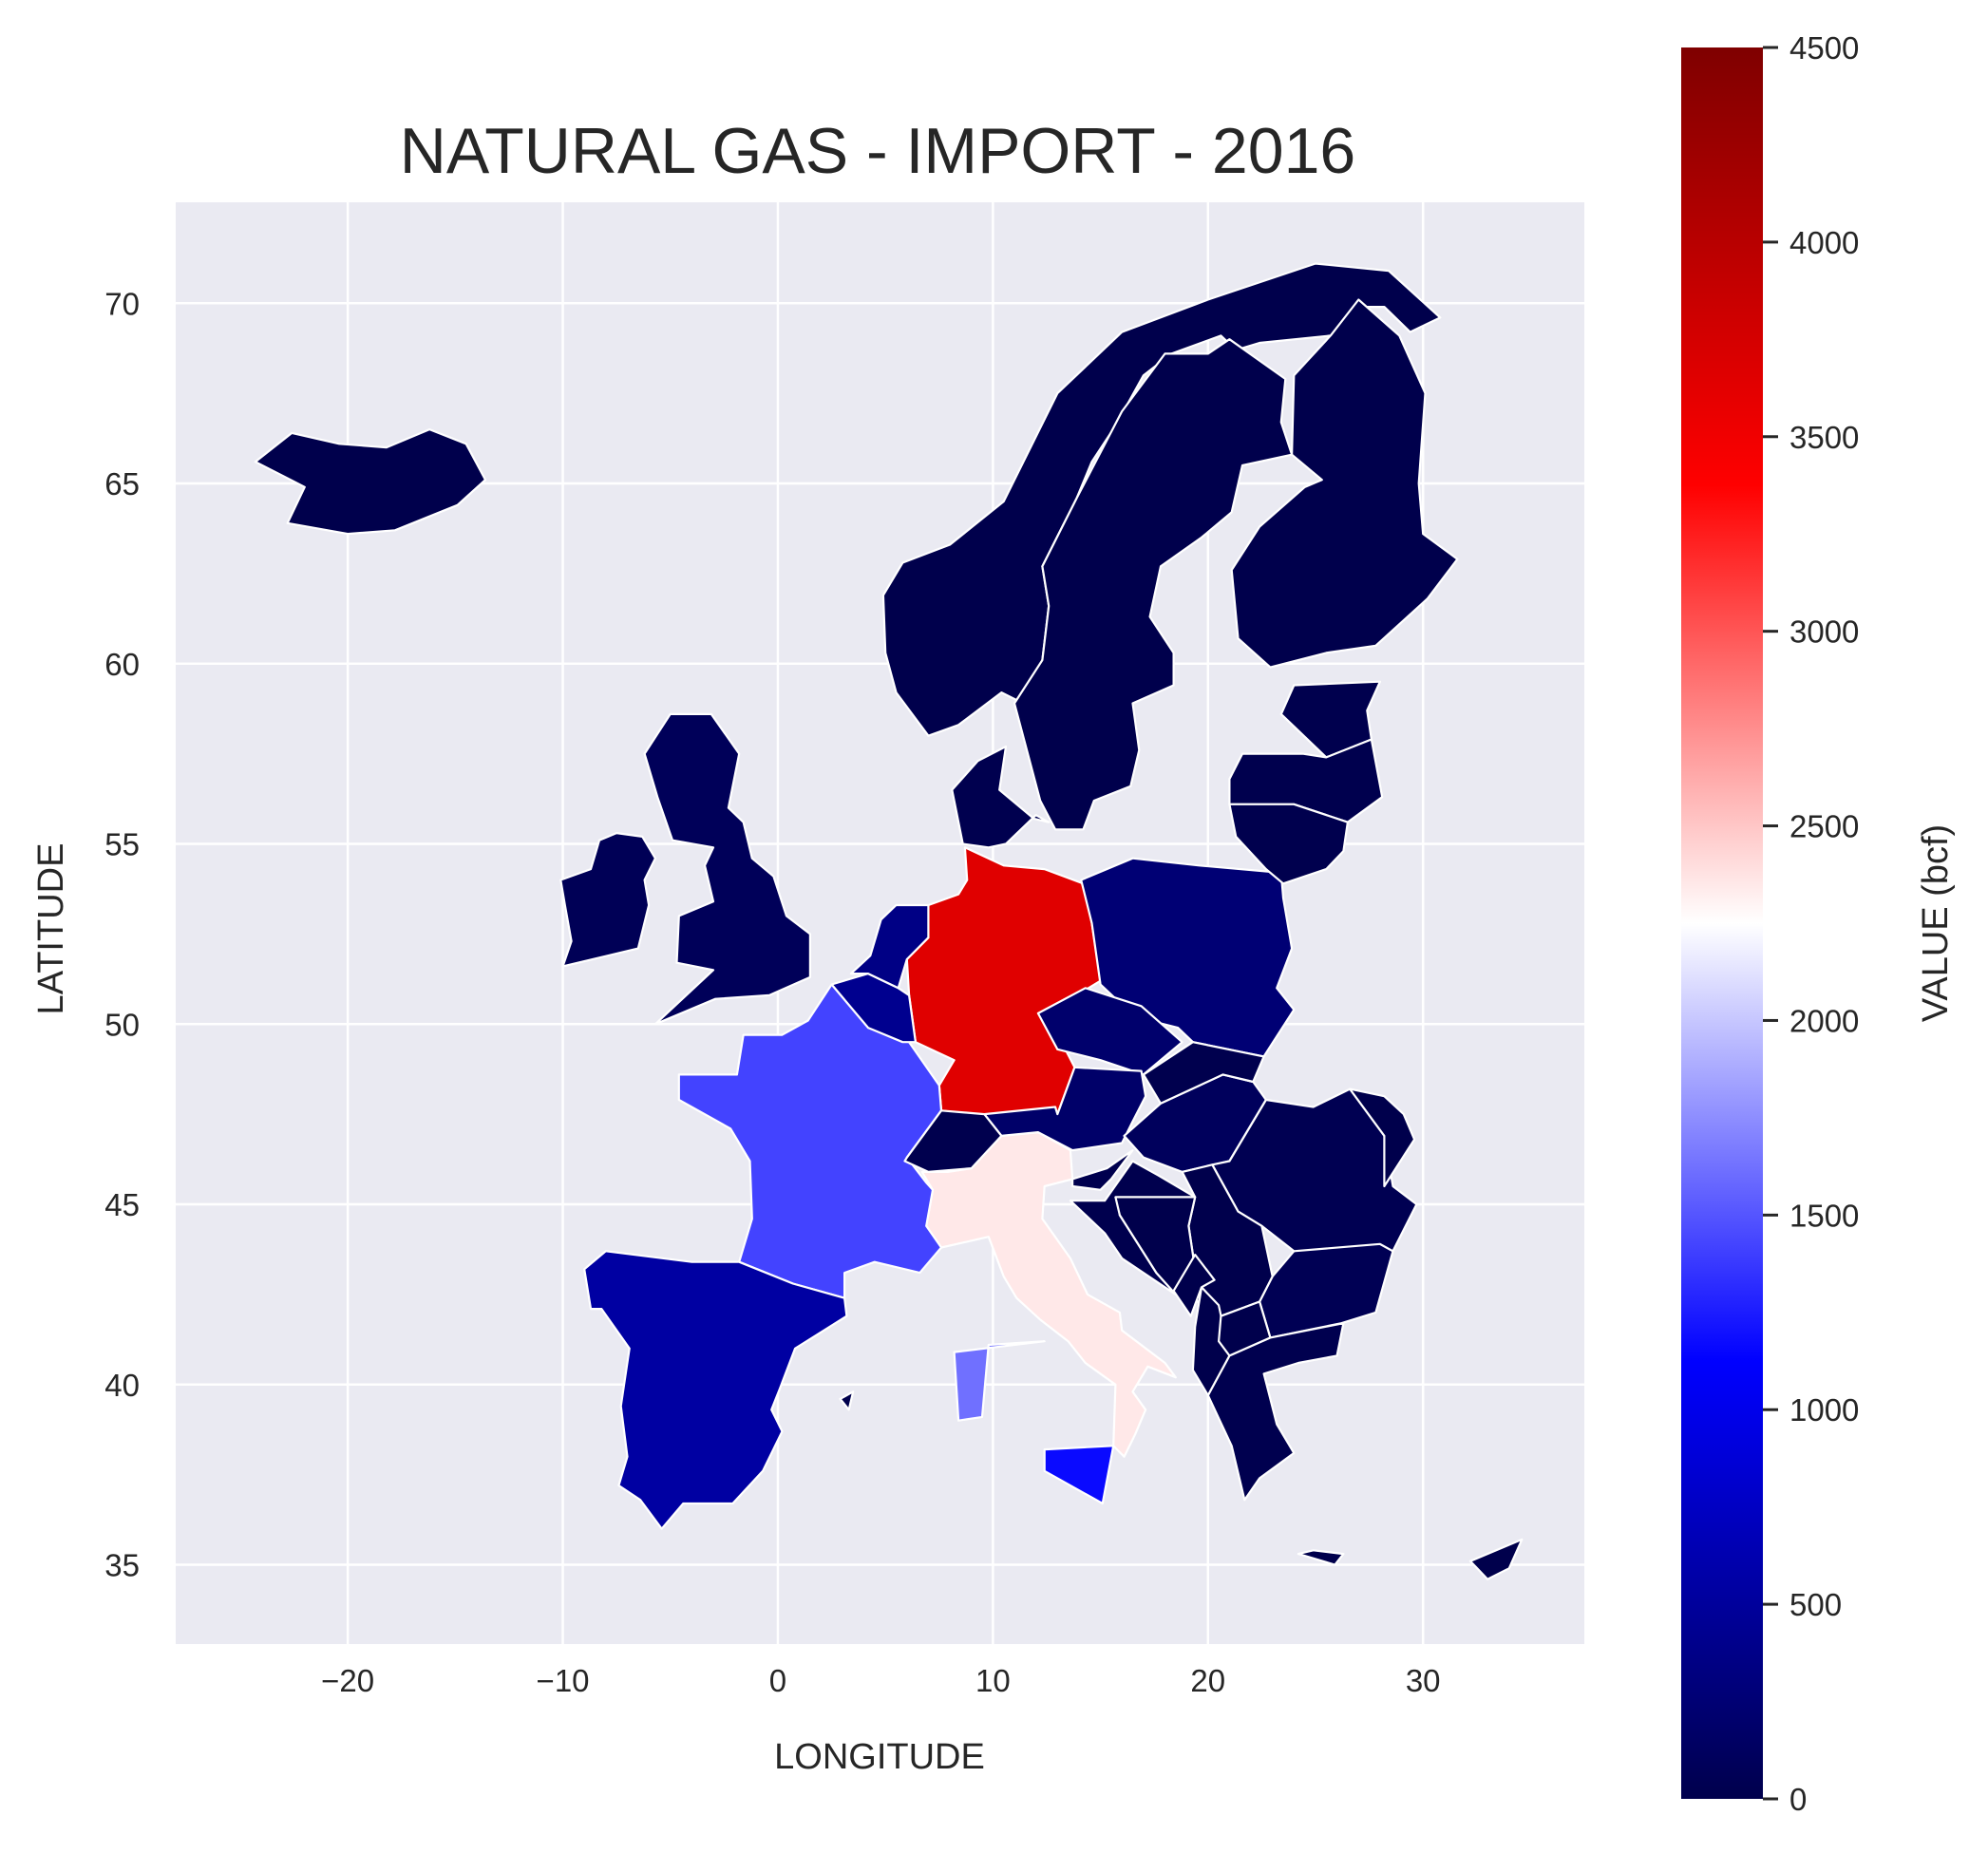 The width and height of the screenshot is (1988, 1853). Describe the element at coordinates (563, 1680) in the screenshot. I see `x-tick-label: −10` at that location.